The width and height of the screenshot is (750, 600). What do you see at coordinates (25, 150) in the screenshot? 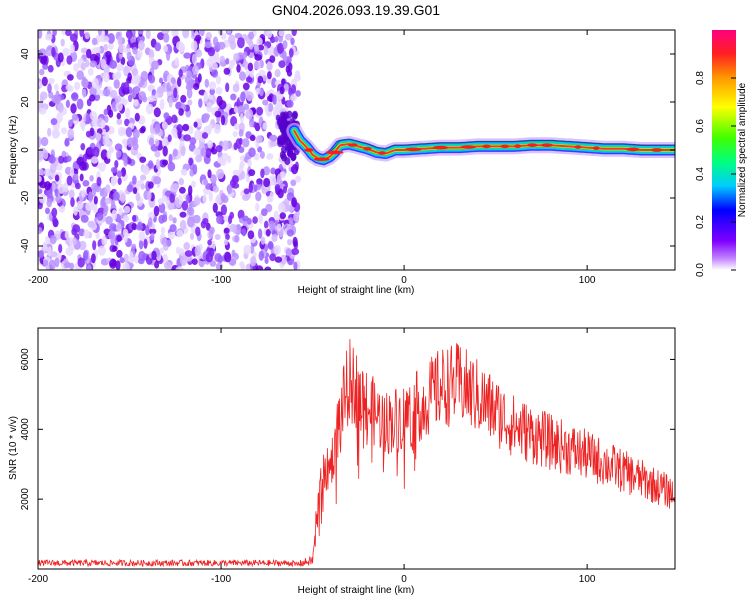
I see `y-tick-label: 0` at bounding box center [25, 150].